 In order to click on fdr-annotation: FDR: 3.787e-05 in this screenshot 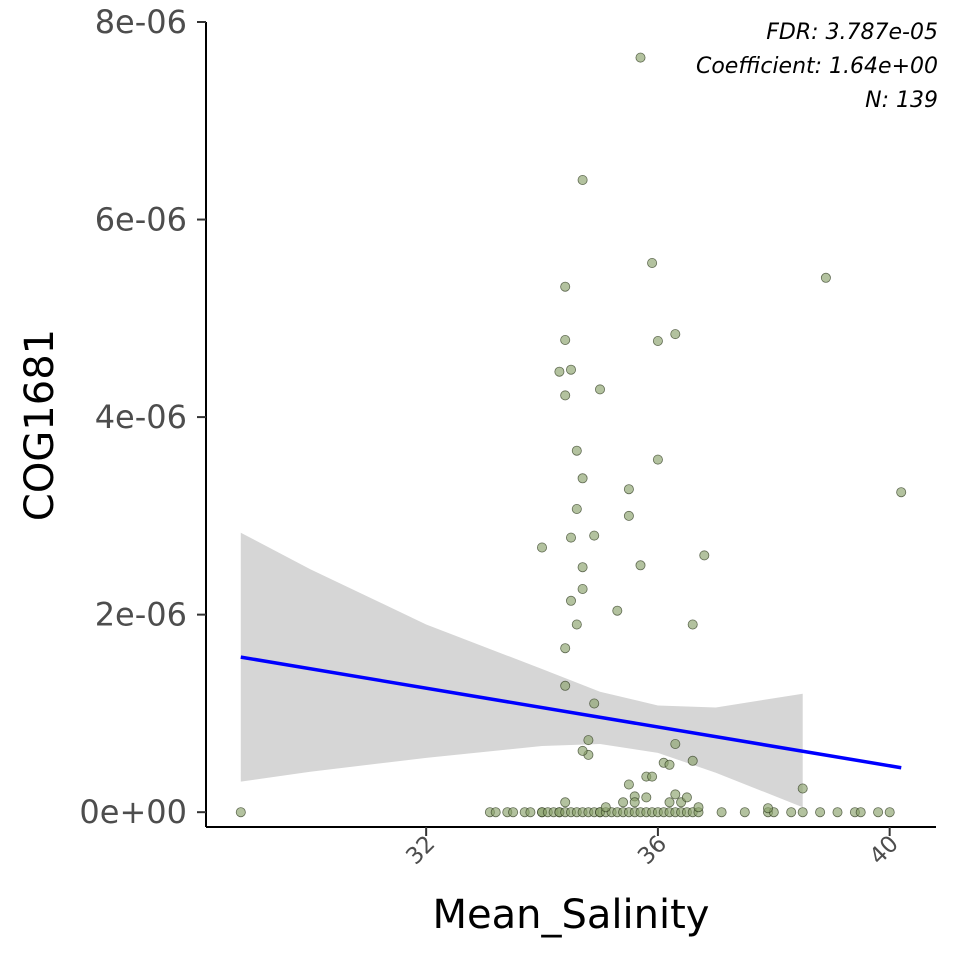, I will do `click(852, 32)`.